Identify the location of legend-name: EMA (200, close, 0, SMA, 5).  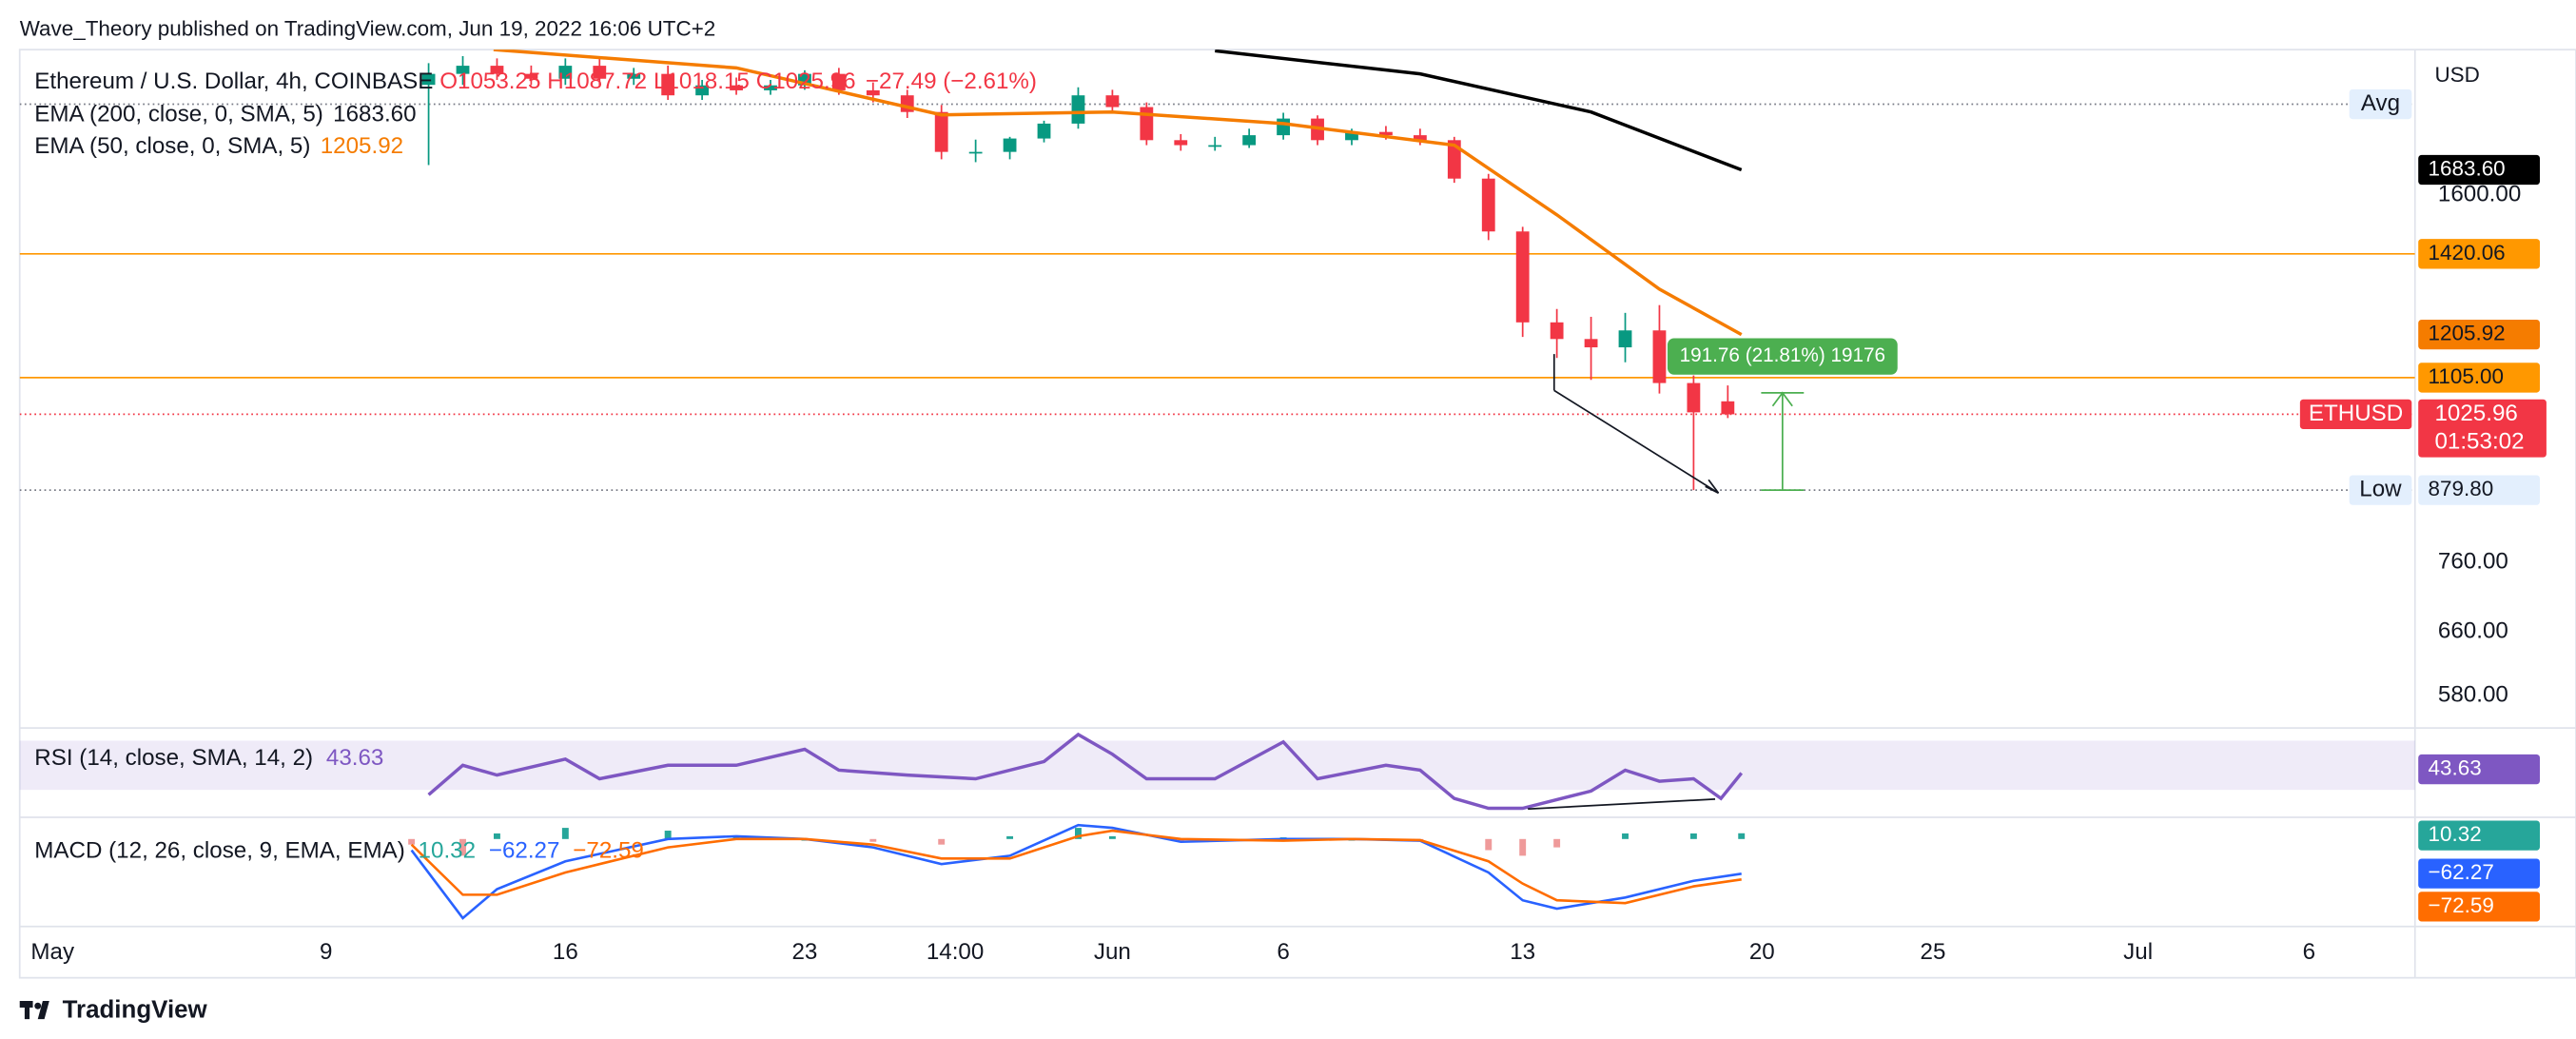
(178, 114).